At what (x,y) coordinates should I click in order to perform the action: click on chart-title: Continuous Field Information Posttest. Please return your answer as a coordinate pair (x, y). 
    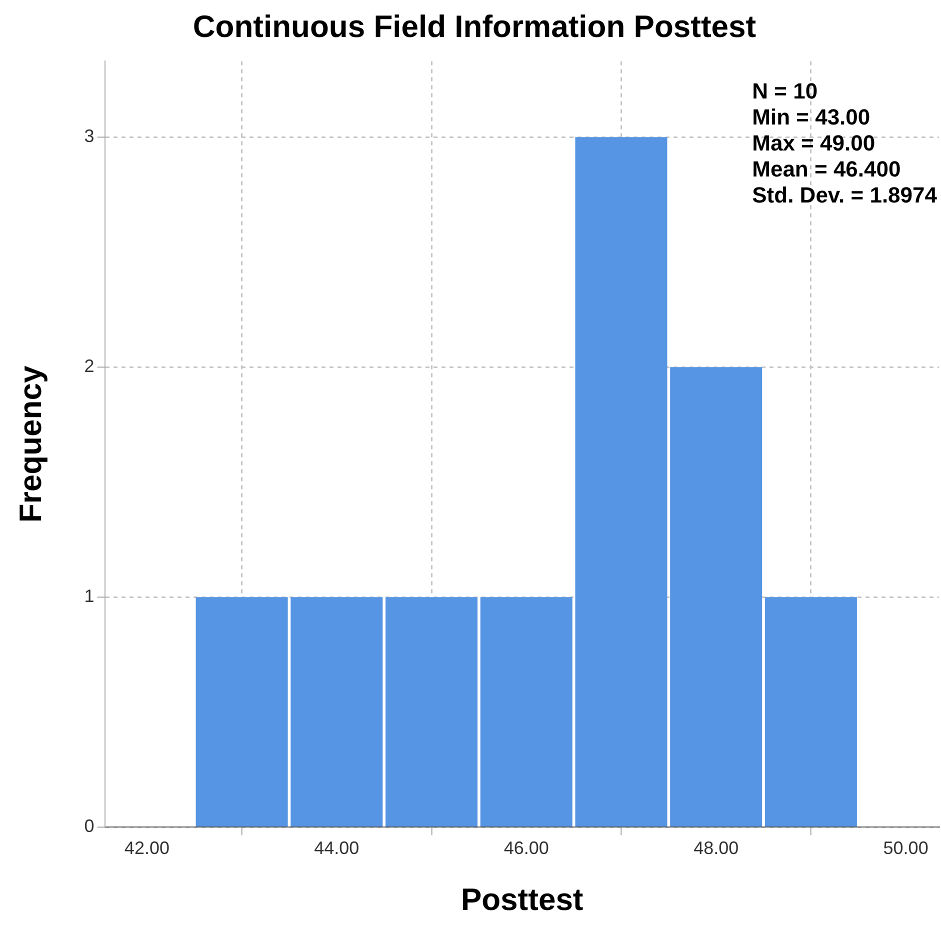
    Looking at the image, I should click on (474, 26).